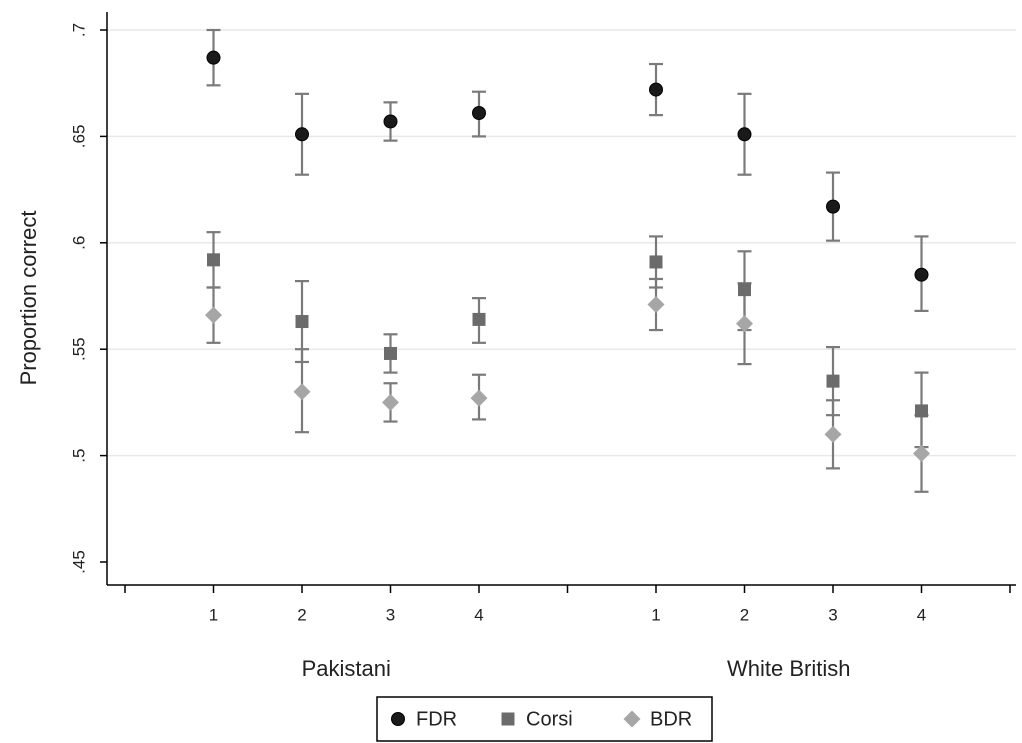 The width and height of the screenshot is (1022, 743). Describe the element at coordinates (78, 137) in the screenshot. I see `y-tick-label: .65` at that location.